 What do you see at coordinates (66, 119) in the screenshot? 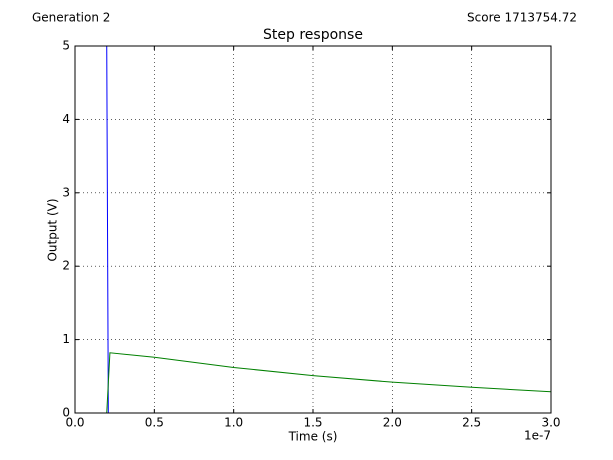
I see `y-tick-label: 4` at bounding box center [66, 119].